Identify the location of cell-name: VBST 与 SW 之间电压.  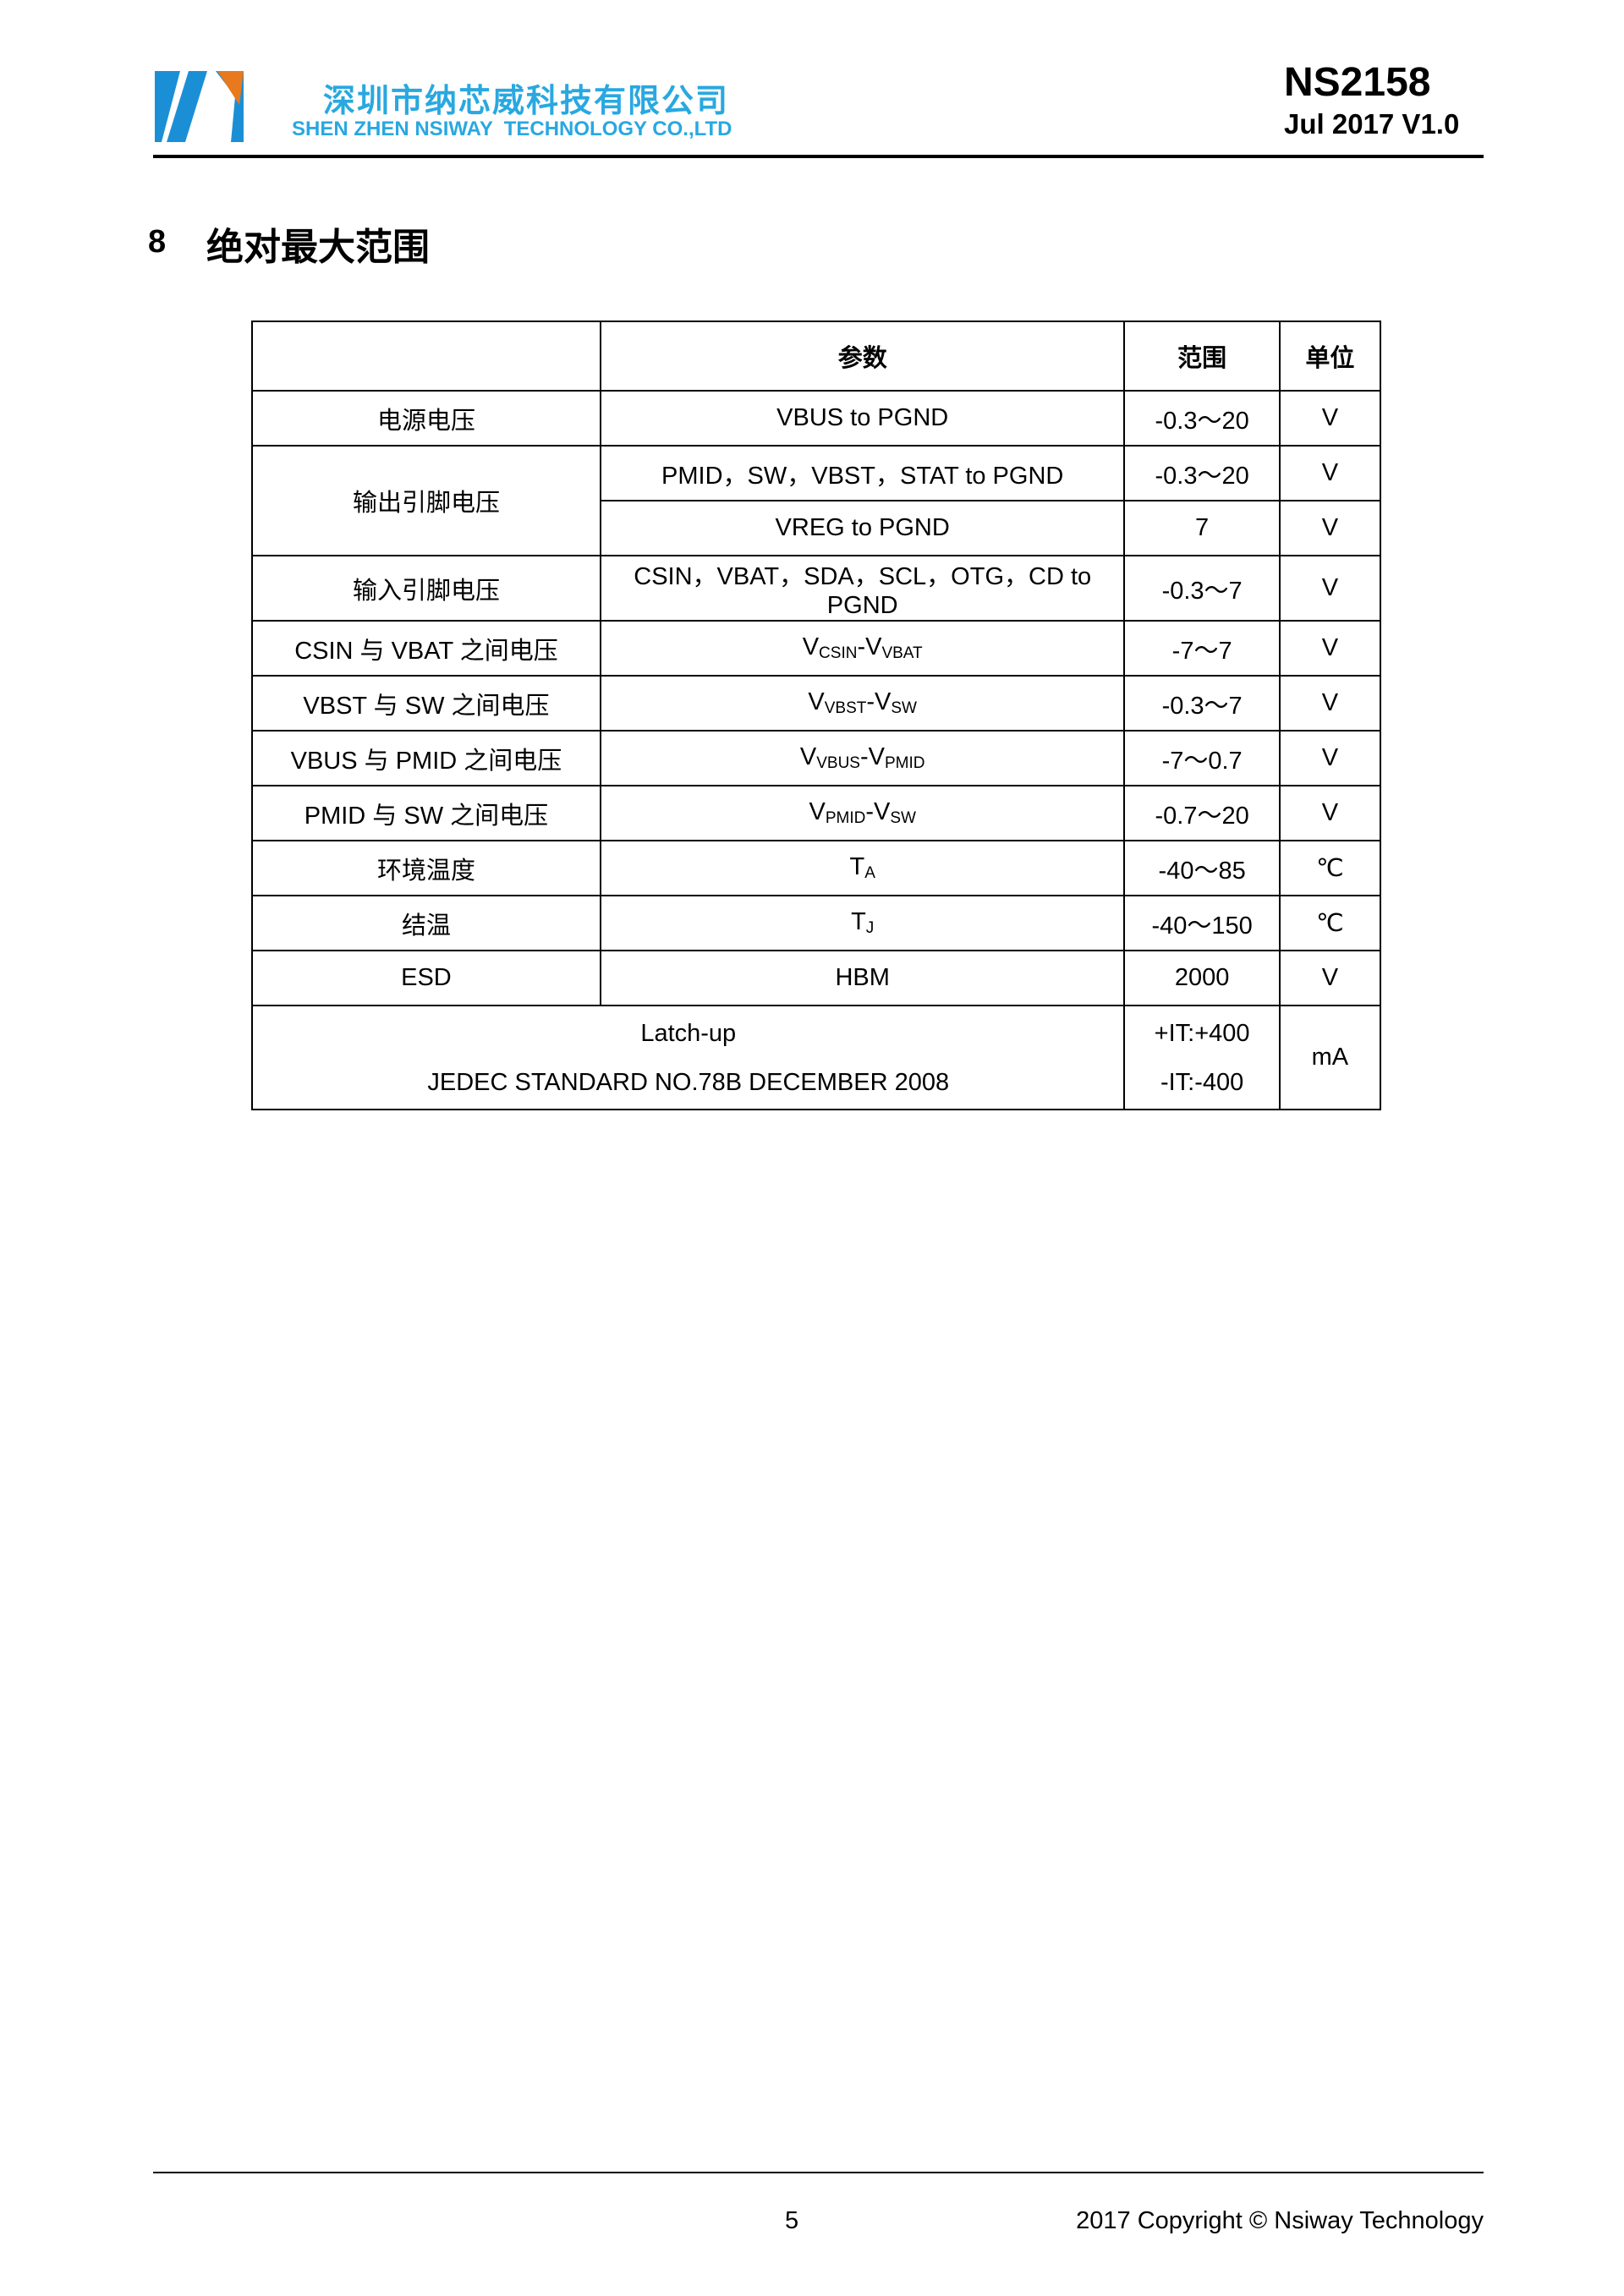
(426, 703).